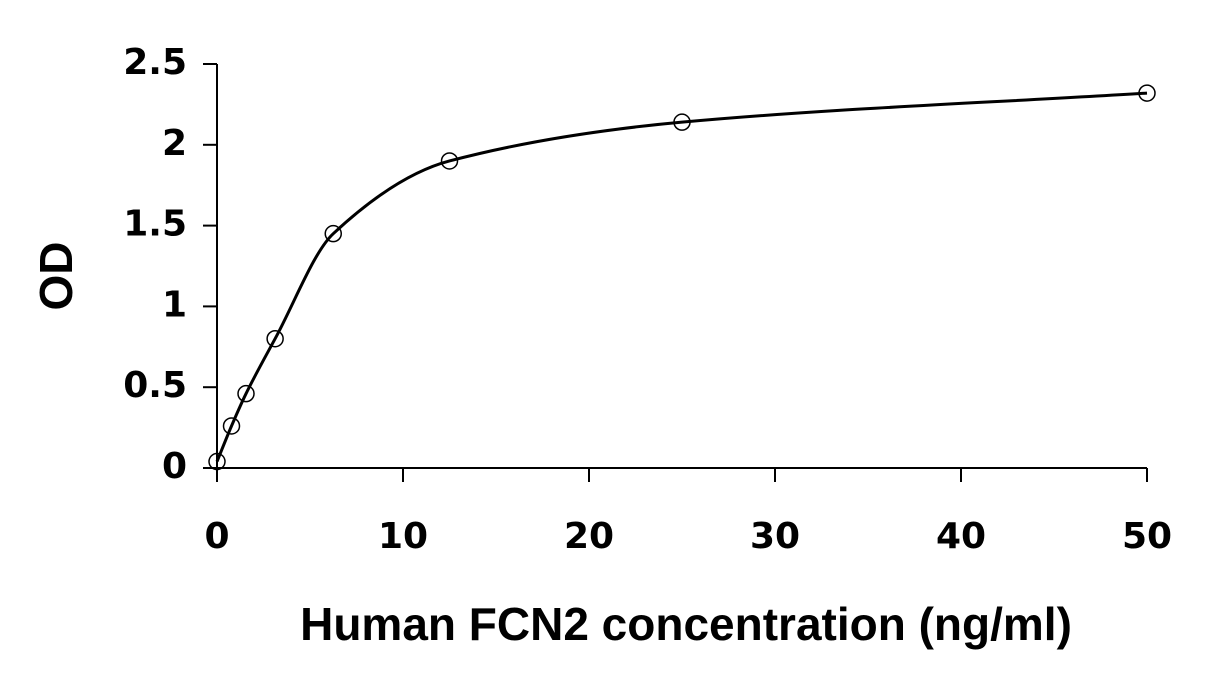 The width and height of the screenshot is (1231, 695). Describe the element at coordinates (216, 536) in the screenshot. I see `x-tick-label: 0` at that location.